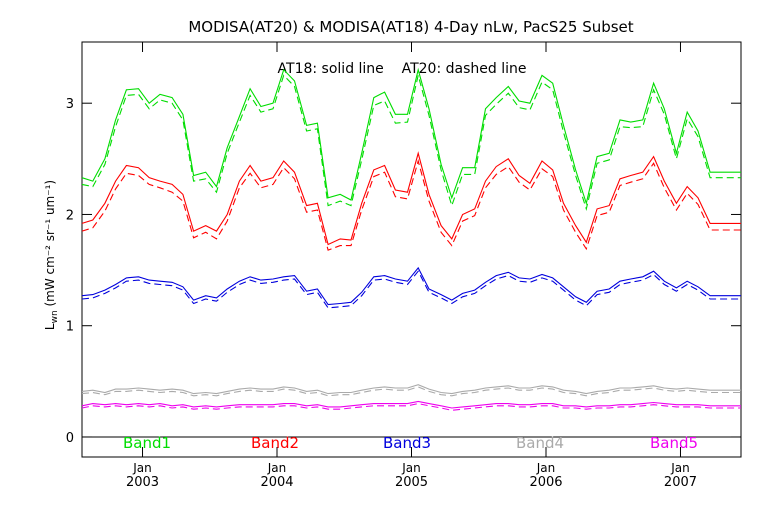 This screenshot has height=512, width=768. Describe the element at coordinates (680, 468) in the screenshot. I see `x-tick-month-label-4: Jan` at that location.